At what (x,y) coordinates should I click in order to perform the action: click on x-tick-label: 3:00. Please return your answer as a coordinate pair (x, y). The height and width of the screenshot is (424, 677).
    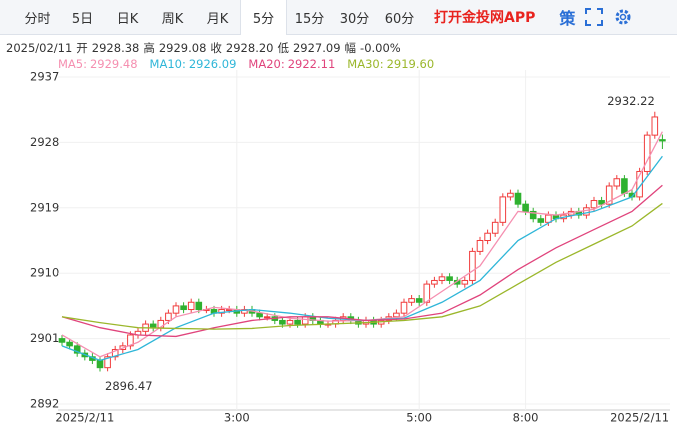
    Looking at the image, I should click on (237, 417).